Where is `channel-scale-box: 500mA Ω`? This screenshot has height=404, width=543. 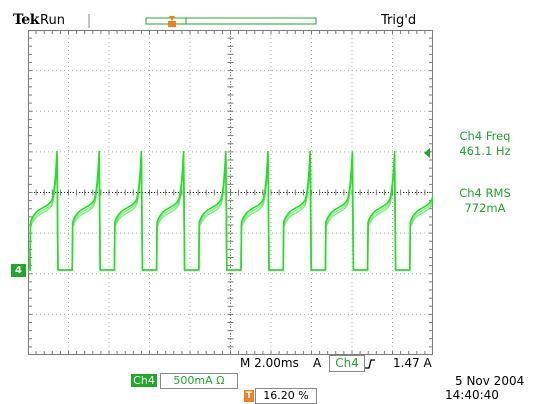
channel-scale-box: 500mA Ω is located at coordinates (199, 381).